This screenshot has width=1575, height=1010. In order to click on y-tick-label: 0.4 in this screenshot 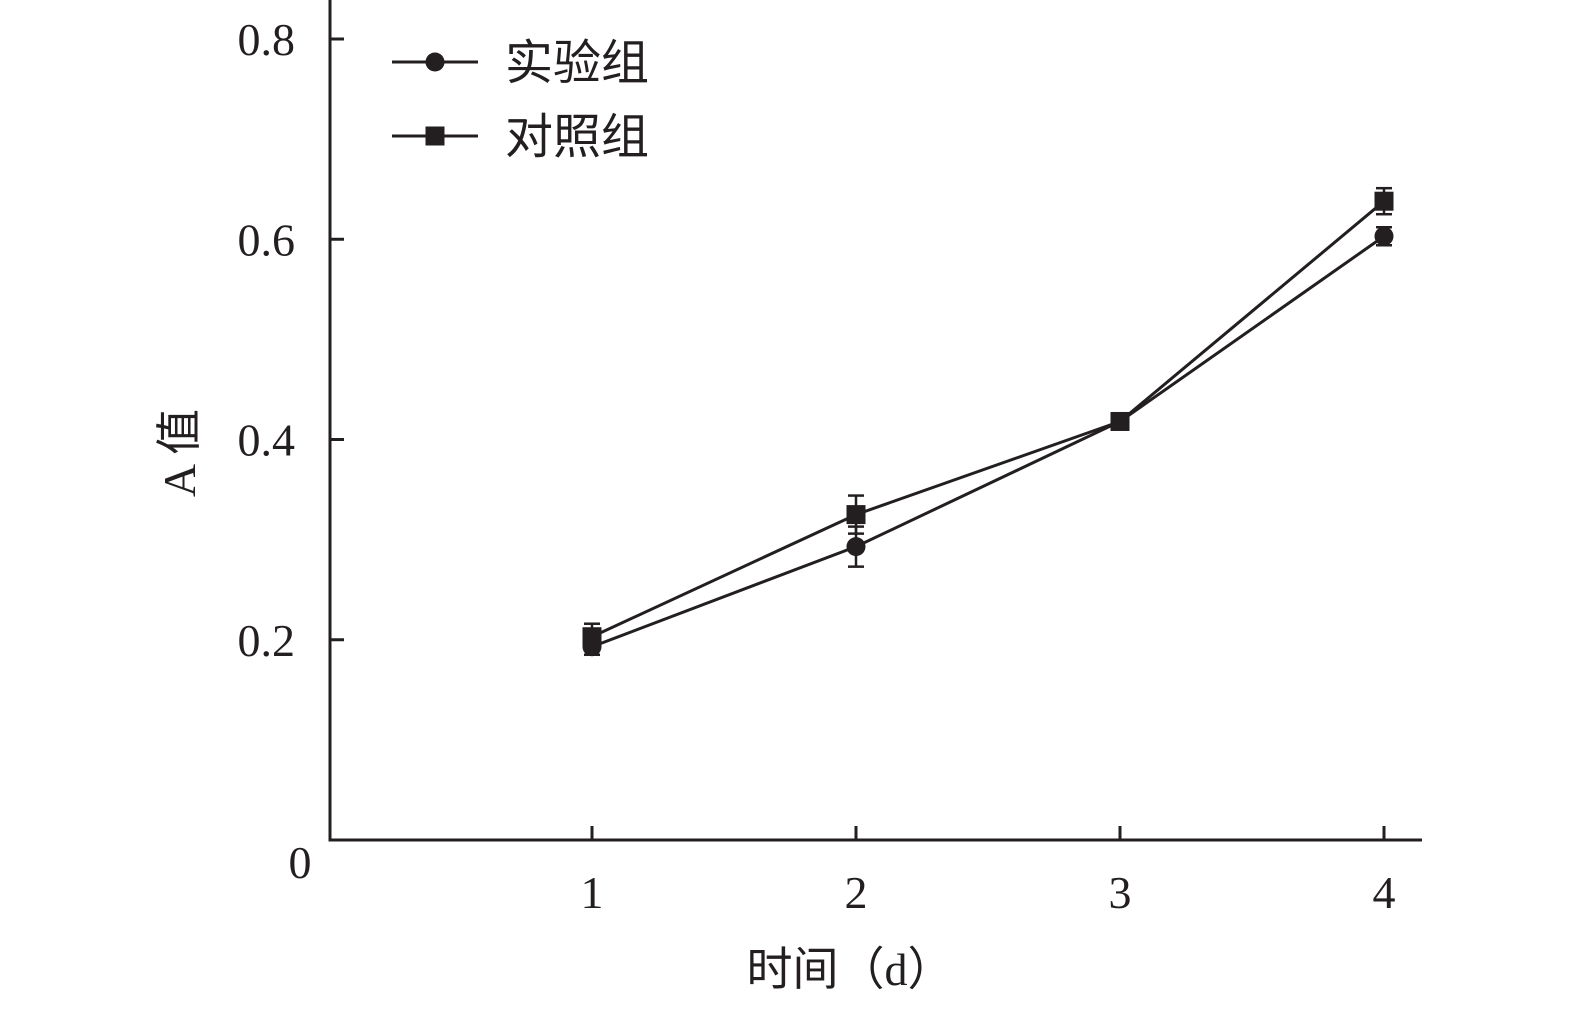, I will do `click(267, 440)`.